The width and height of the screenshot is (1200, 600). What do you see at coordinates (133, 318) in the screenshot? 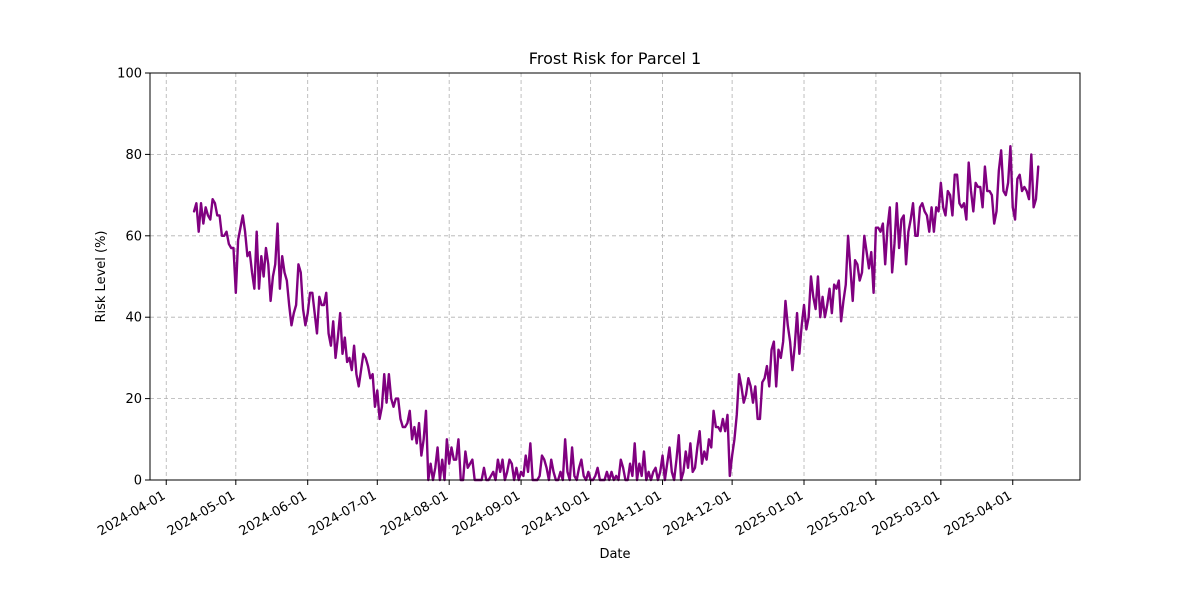
I see `y-tick-label: 40` at bounding box center [133, 318].